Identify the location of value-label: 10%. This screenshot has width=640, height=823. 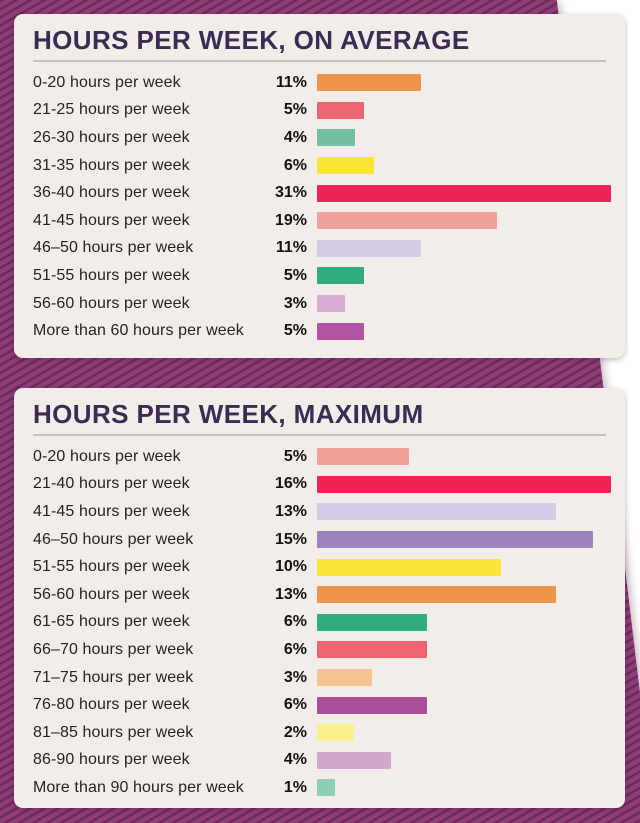
(290, 567).